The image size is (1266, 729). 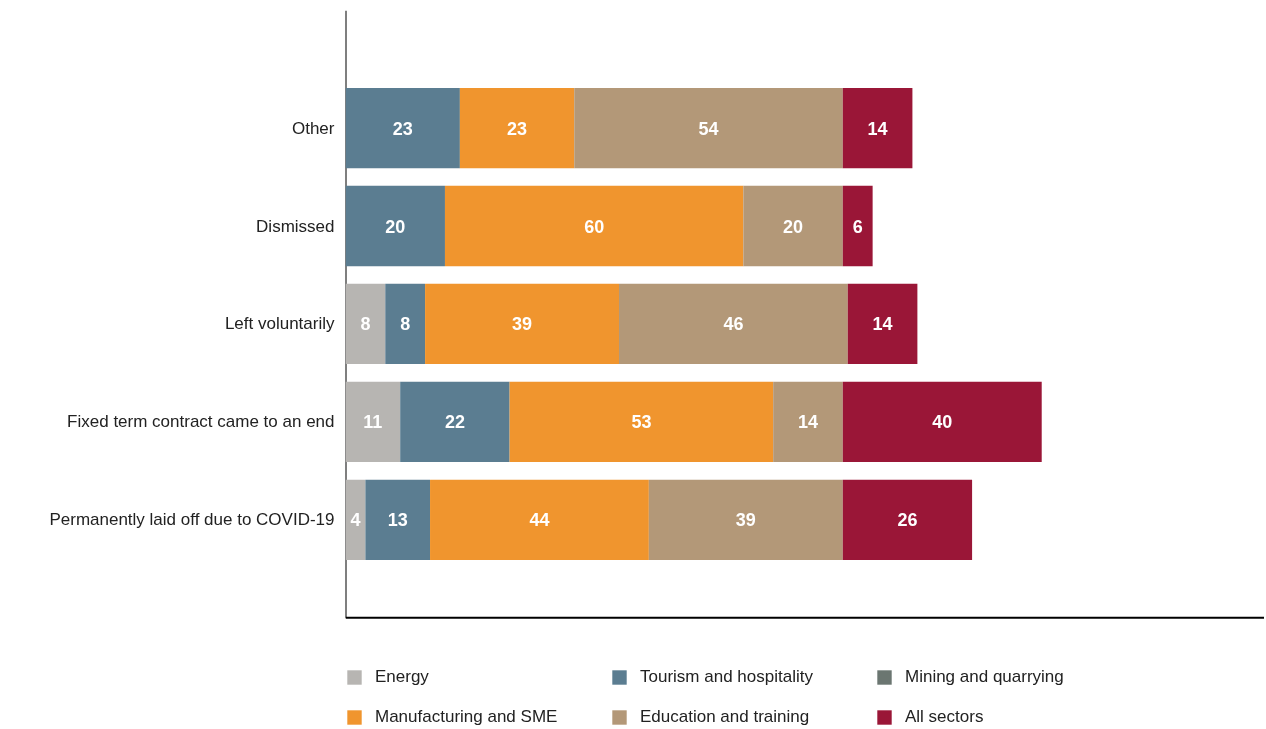 I want to click on data-label: 60, so click(x=594, y=226).